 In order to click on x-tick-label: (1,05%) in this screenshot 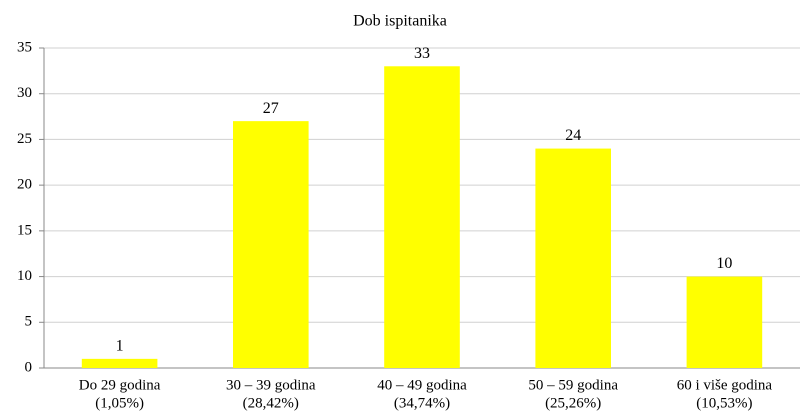, I will do `click(119, 403)`.